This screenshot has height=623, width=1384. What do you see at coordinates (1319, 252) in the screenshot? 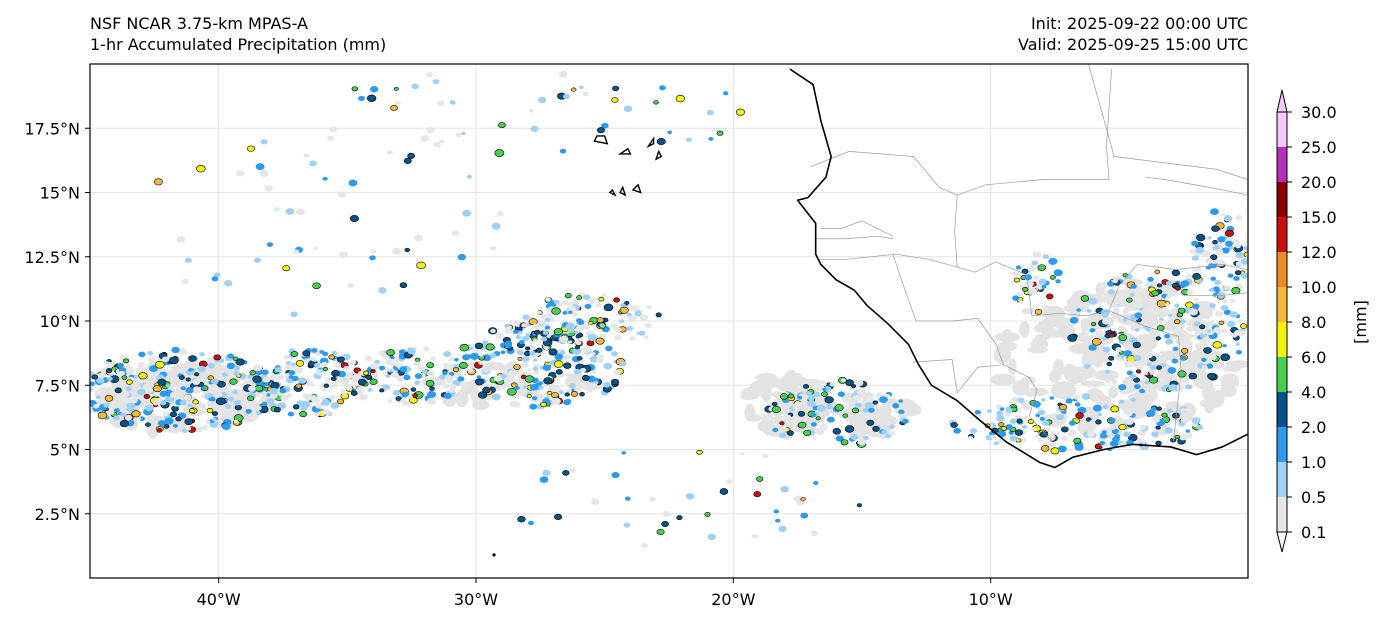
I see `colorbar-tick-label: 12.0` at bounding box center [1319, 252].